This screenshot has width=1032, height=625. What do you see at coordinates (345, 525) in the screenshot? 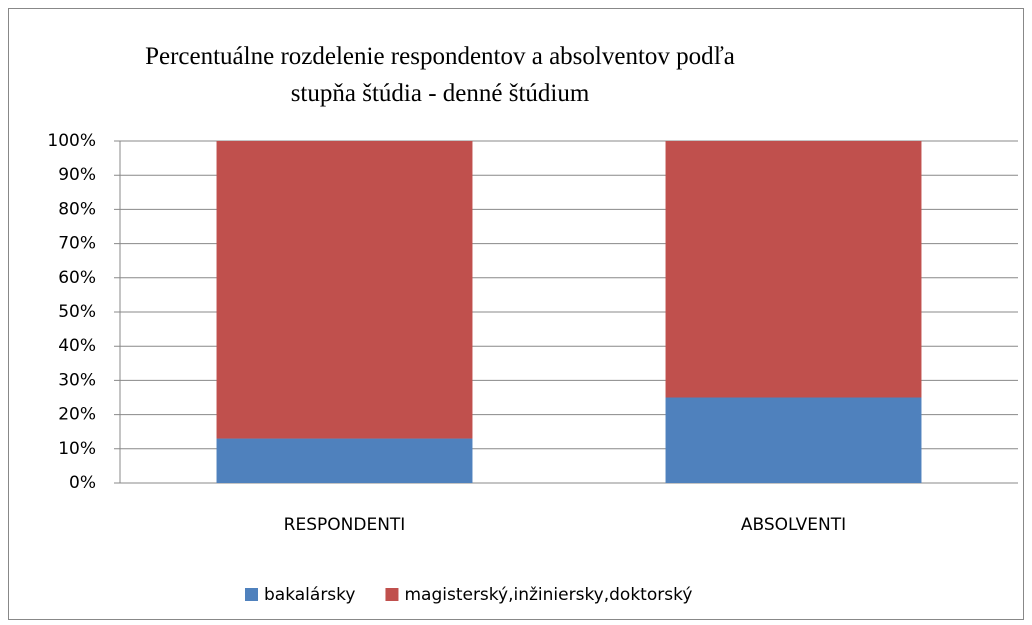
I see `x-tick-label: RESPONDENTI` at bounding box center [345, 525].